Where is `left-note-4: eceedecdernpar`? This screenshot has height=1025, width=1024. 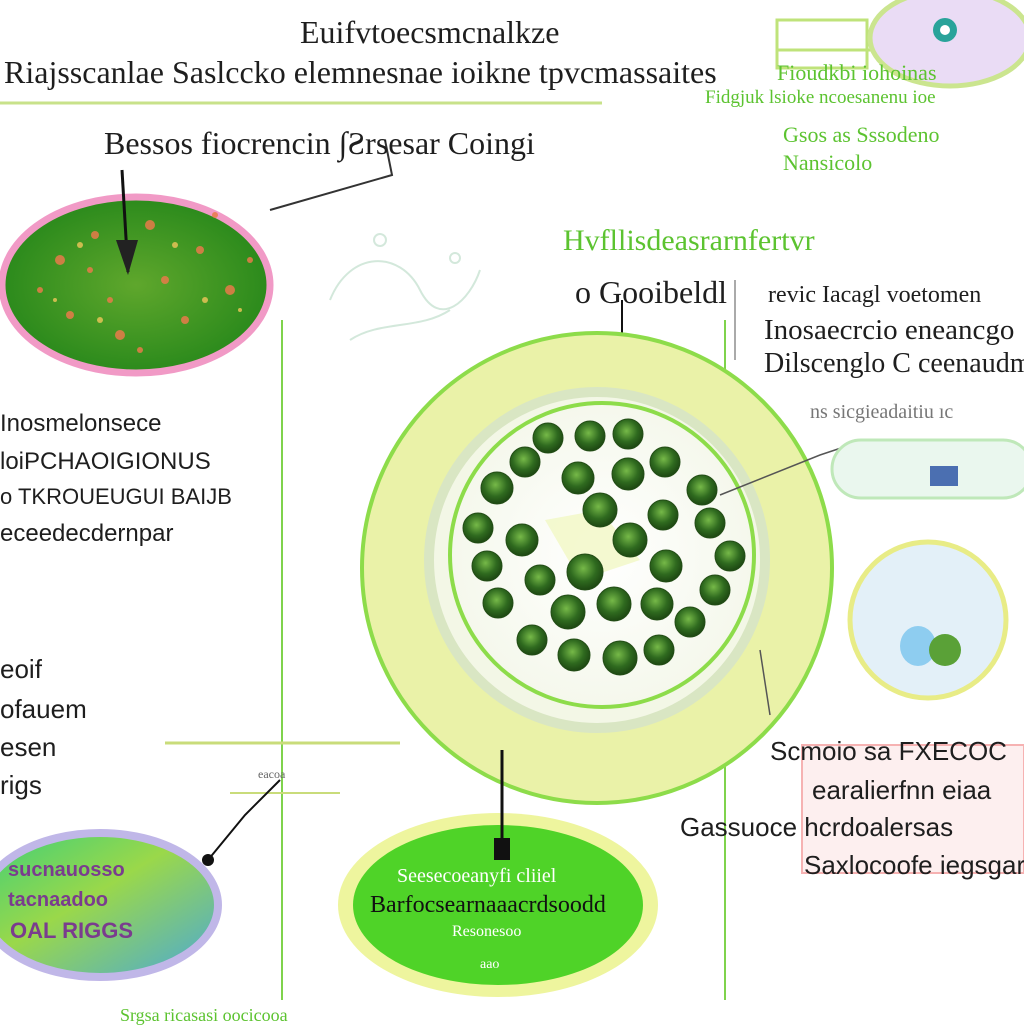
left-note-4: eceedecdernpar is located at coordinates (87, 533).